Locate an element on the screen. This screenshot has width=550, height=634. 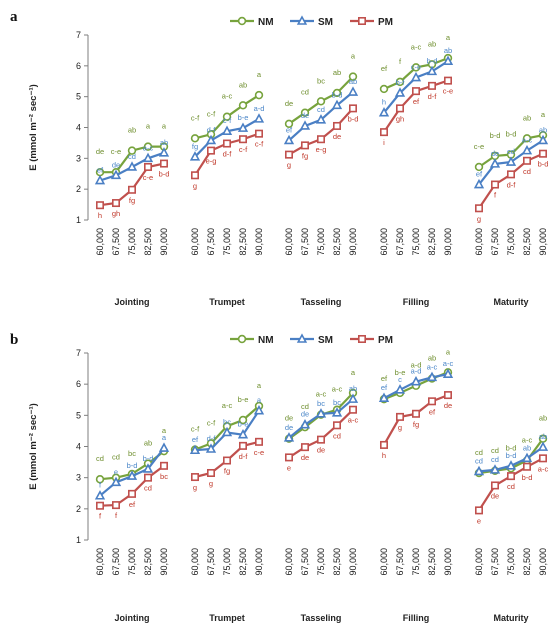
significance-label-nm: f is located at coordinates (400, 61).